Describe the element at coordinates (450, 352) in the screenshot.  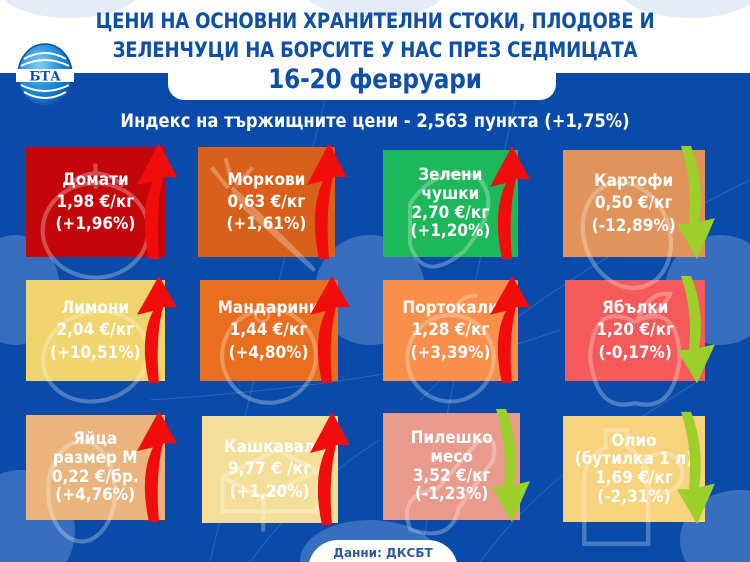
I see `price-change: (+3,39%)` at that location.